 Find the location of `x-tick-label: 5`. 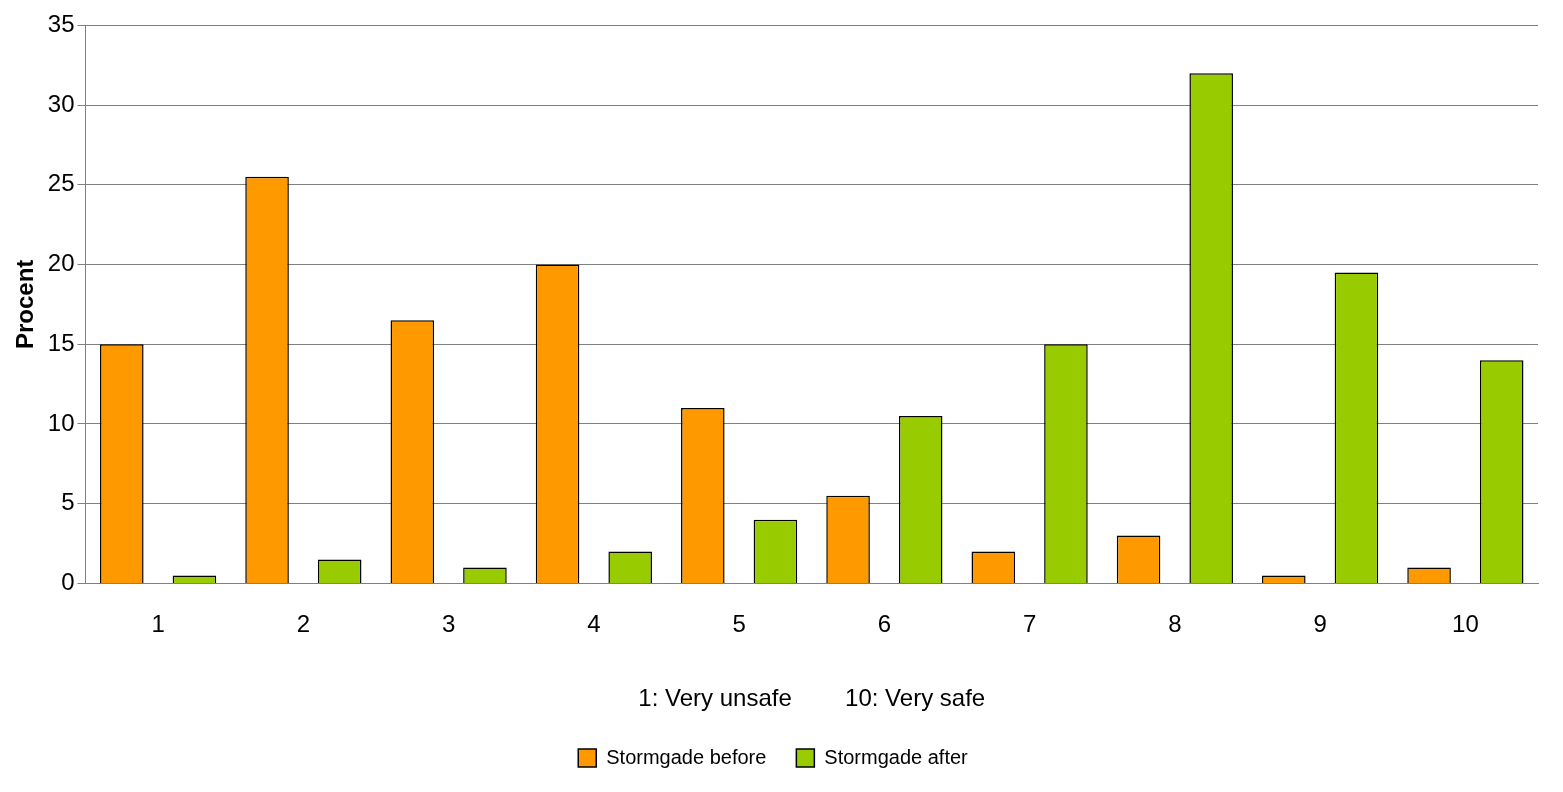

x-tick-label: 5 is located at coordinates (739, 624).